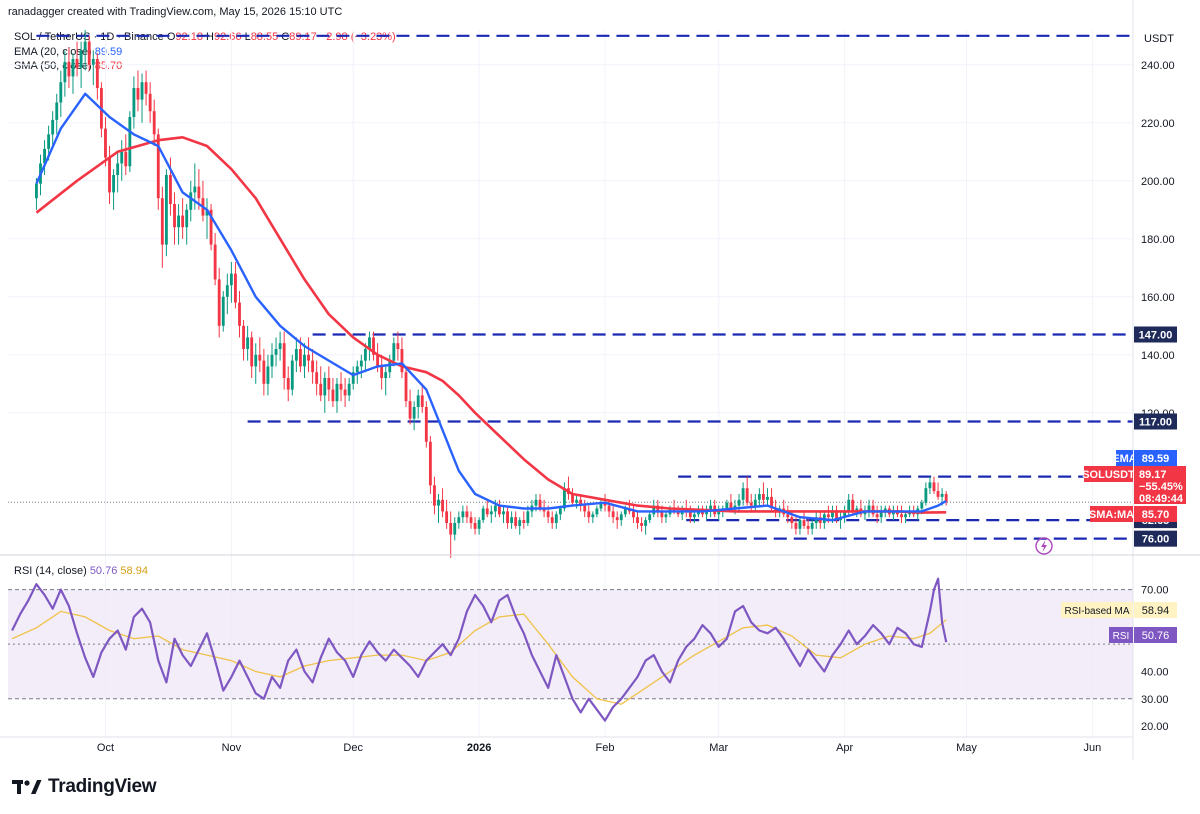 This screenshot has width=1200, height=814. What do you see at coordinates (189, 37) in the screenshot?
I see `ohlc-open: 92.18` at bounding box center [189, 37].